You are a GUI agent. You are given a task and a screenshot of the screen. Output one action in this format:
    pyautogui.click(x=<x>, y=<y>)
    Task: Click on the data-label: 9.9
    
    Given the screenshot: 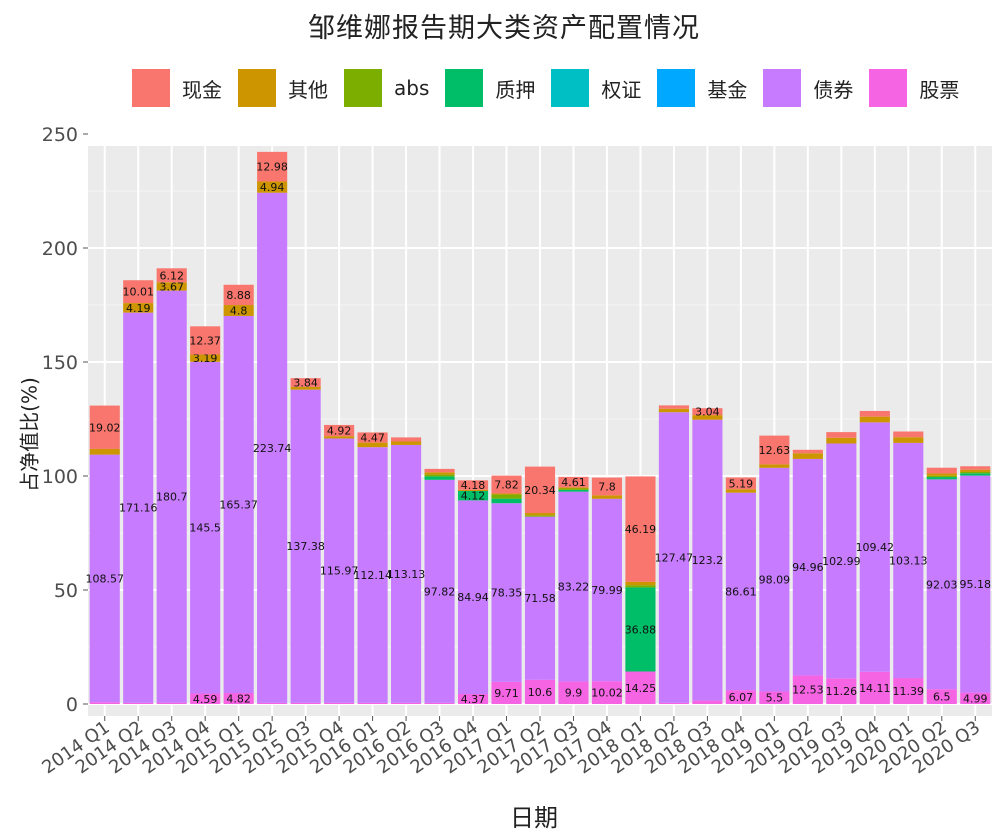 What is the action you would take?
    pyautogui.click(x=574, y=693)
    